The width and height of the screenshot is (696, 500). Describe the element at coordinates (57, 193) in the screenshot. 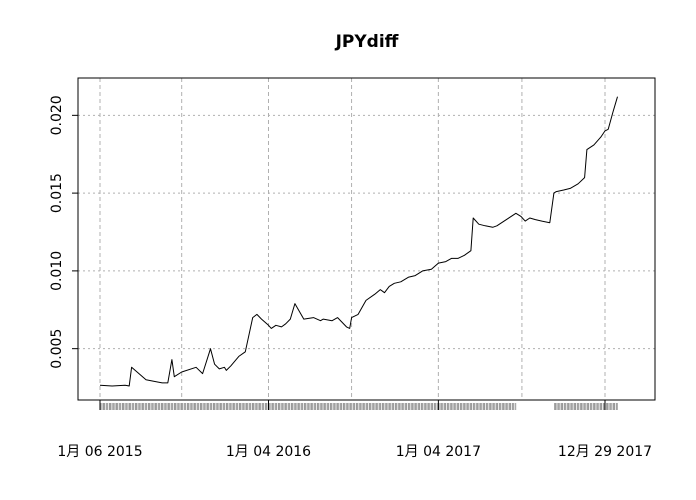

I see `y-tick-label: 0.015` at that location.